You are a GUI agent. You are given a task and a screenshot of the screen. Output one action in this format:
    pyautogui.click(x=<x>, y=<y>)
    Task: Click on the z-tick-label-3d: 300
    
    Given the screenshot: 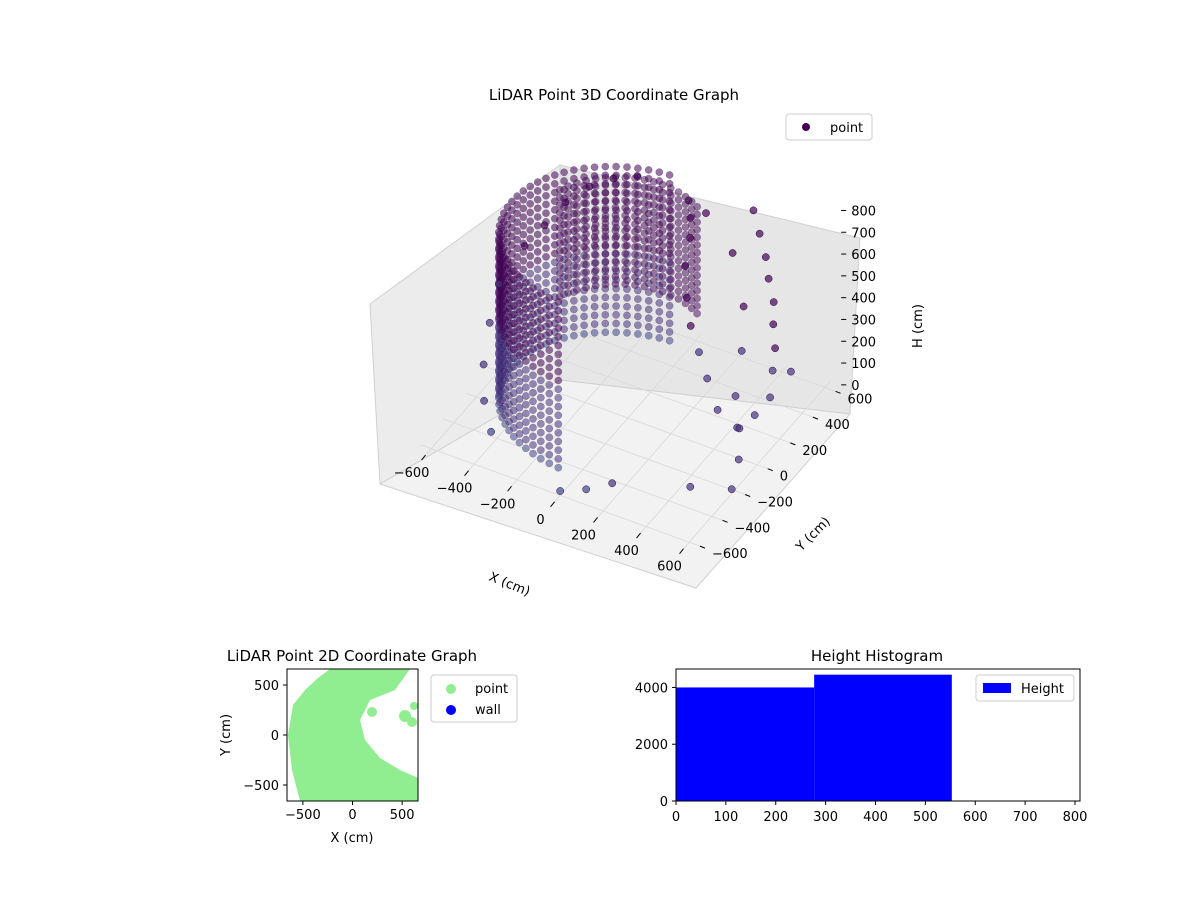 What is the action you would take?
    pyautogui.click(x=863, y=320)
    